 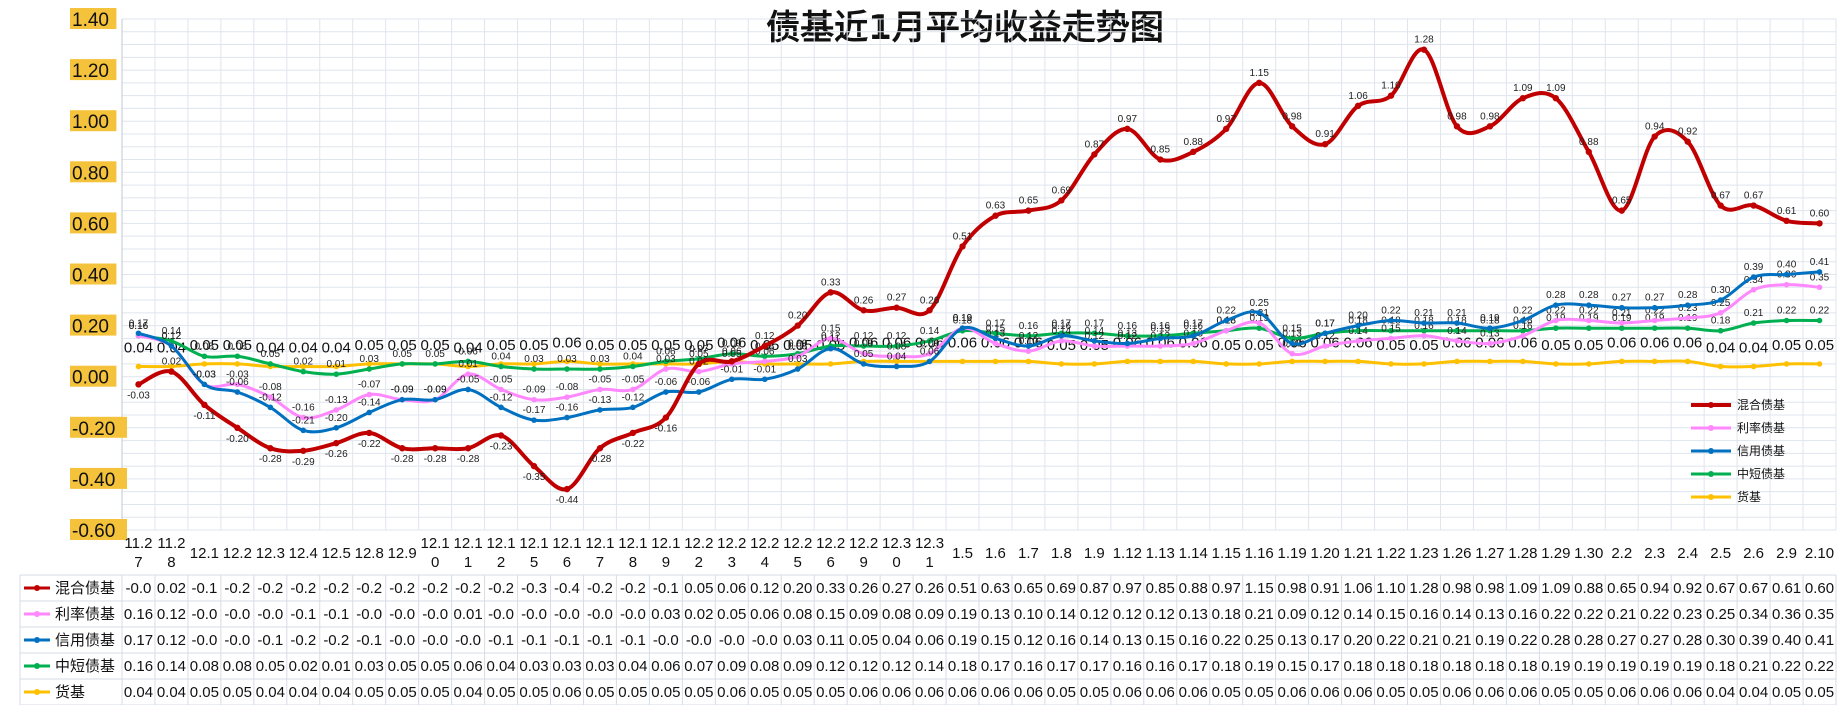 What do you see at coordinates (237, 382) in the screenshot?
I see `data-label: -0.06` at bounding box center [237, 382].